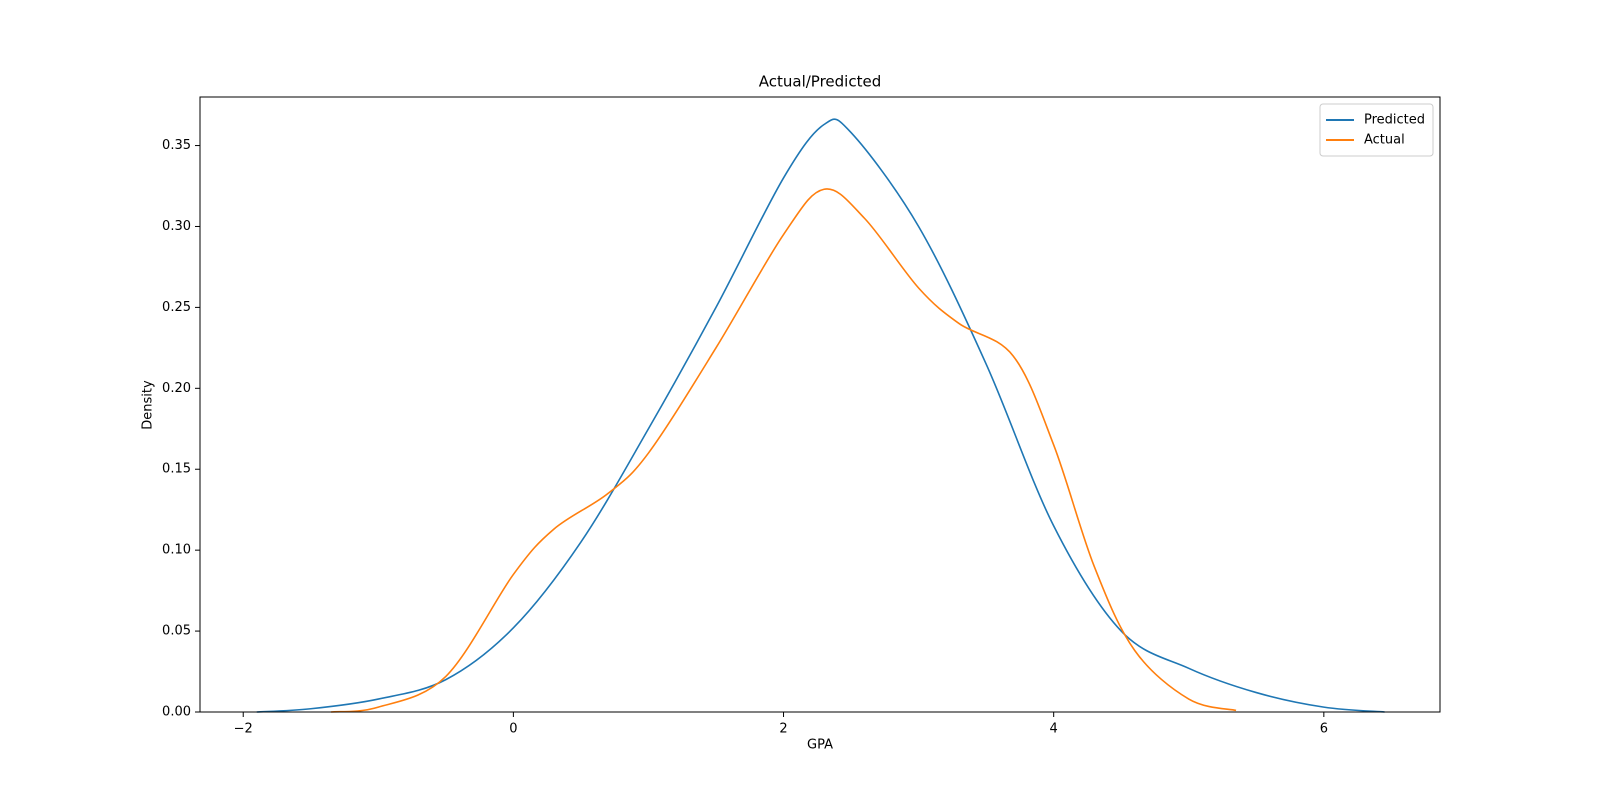  Describe the element at coordinates (243, 729) in the screenshot. I see `x-tick-label: −2` at that location.